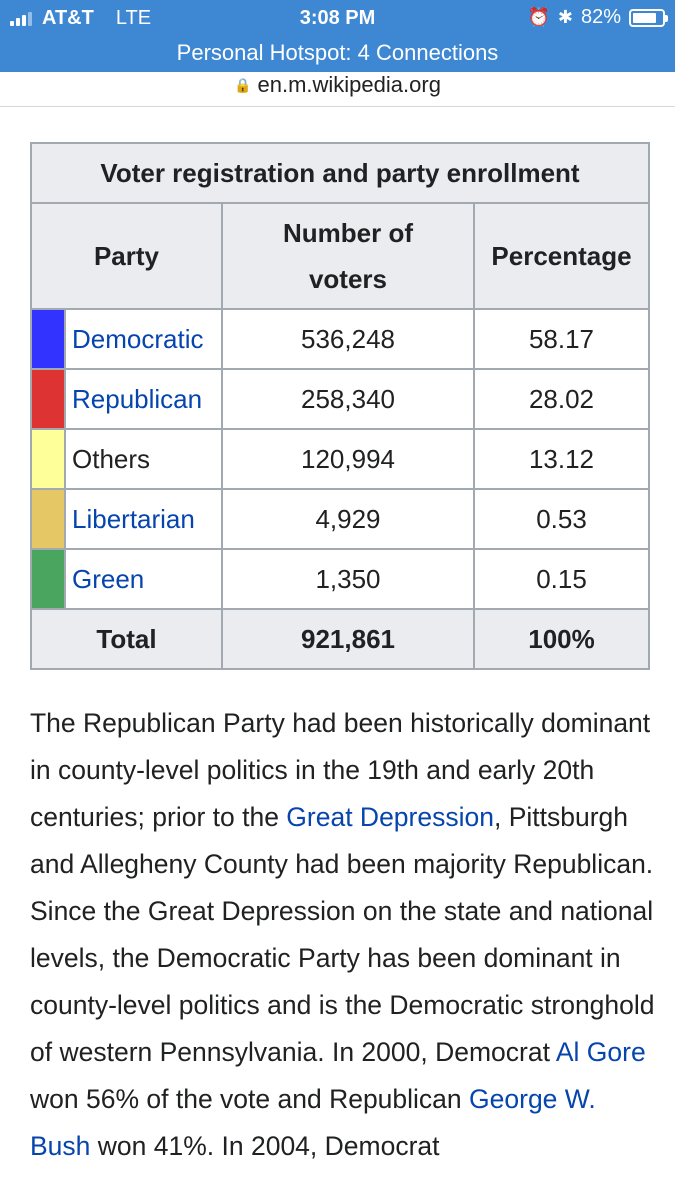 Image resolution: width=675 pixels, height=1200 pixels. I want to click on total-row: Total 921,861 100%, so click(340, 639).